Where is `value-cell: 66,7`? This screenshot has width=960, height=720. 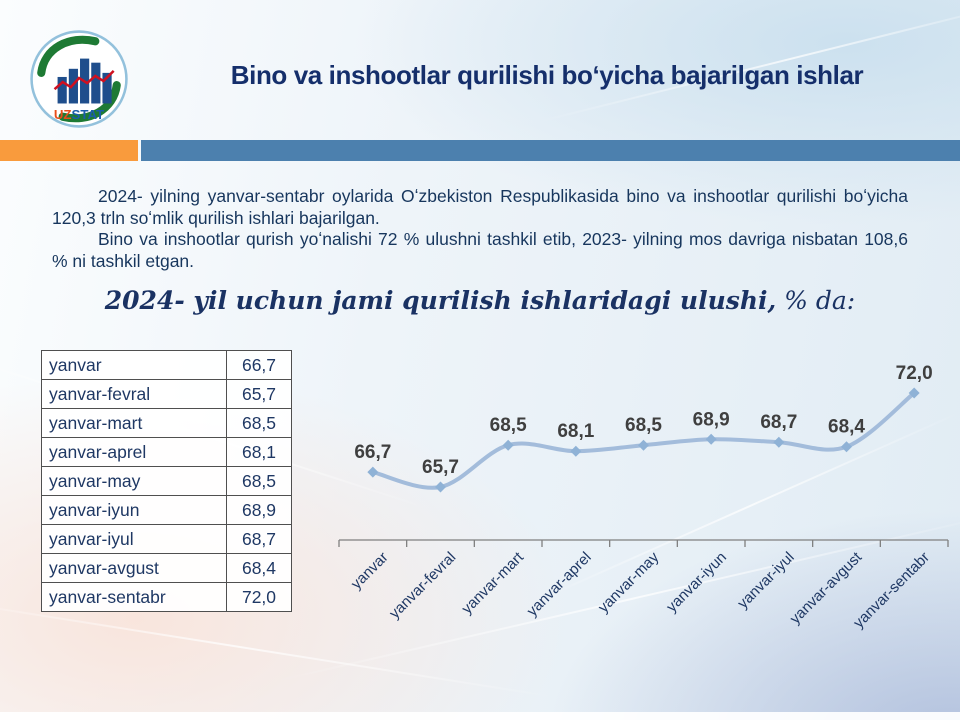
value-cell: 66,7 is located at coordinates (259, 365).